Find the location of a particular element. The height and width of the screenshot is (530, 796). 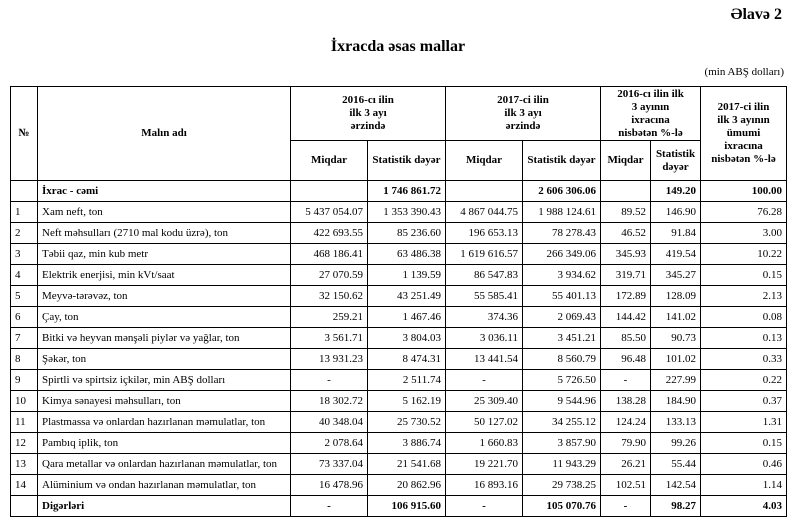

cell: 11 is located at coordinates (24, 422).